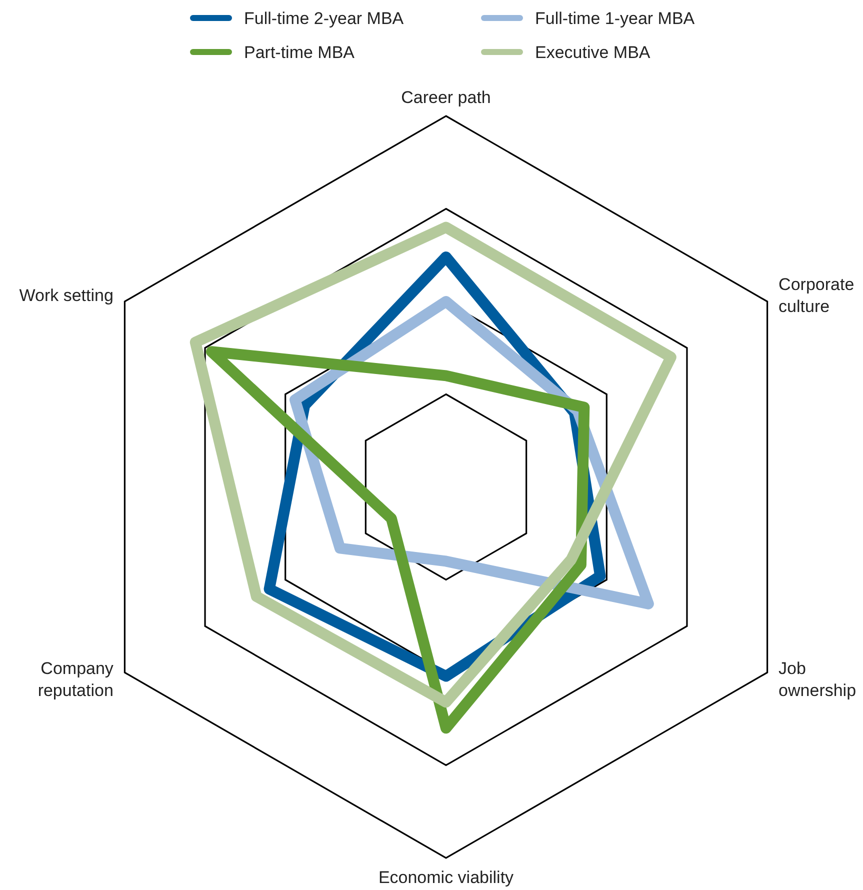  I want to click on legend-label: Full-time 1-year MBA, so click(615, 18).